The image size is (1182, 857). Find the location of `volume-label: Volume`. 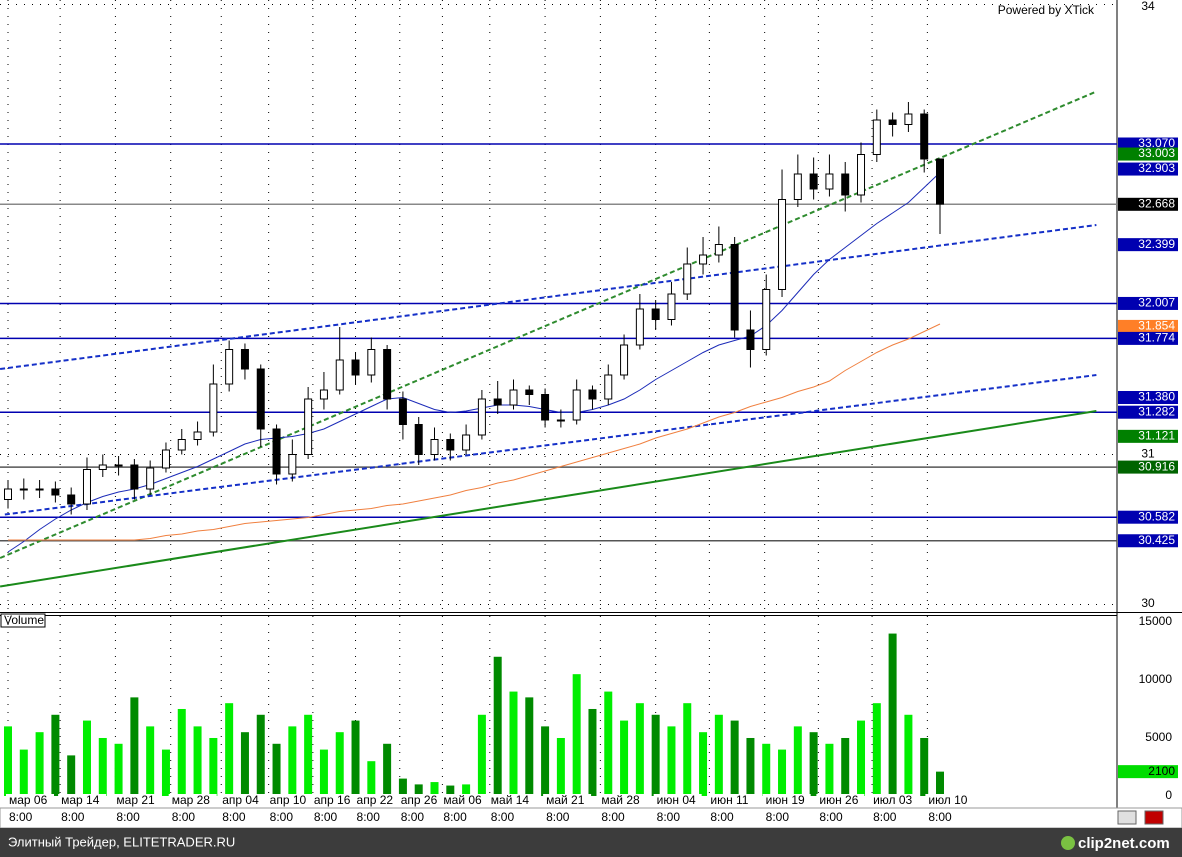

volume-label: Volume is located at coordinates (24, 620).